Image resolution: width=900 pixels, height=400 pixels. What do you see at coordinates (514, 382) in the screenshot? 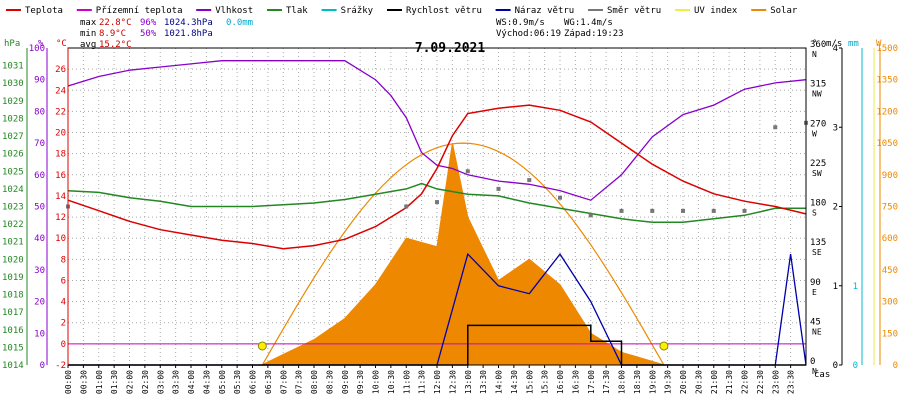
I see `time-tick-label: 14:30` at bounding box center [514, 382].